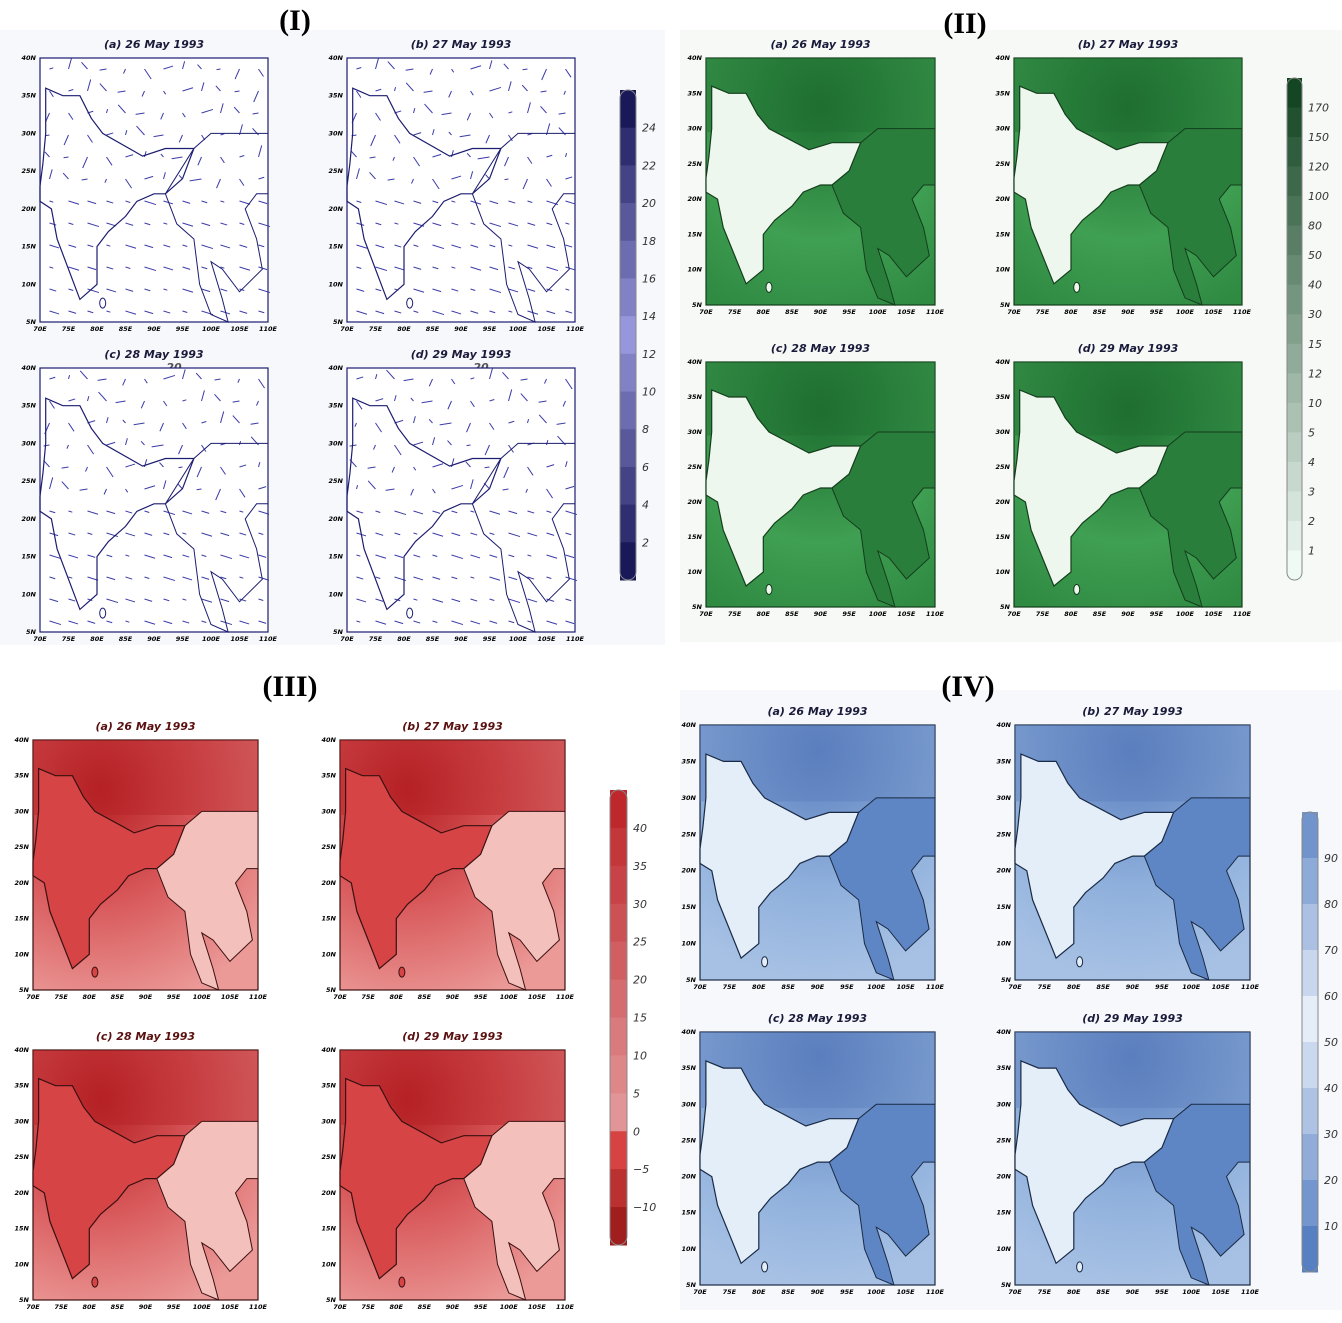 This screenshot has width=1342, height=1323. Describe the element at coordinates (641, 1169) in the screenshot. I see `colorbar-label: −5` at that location.